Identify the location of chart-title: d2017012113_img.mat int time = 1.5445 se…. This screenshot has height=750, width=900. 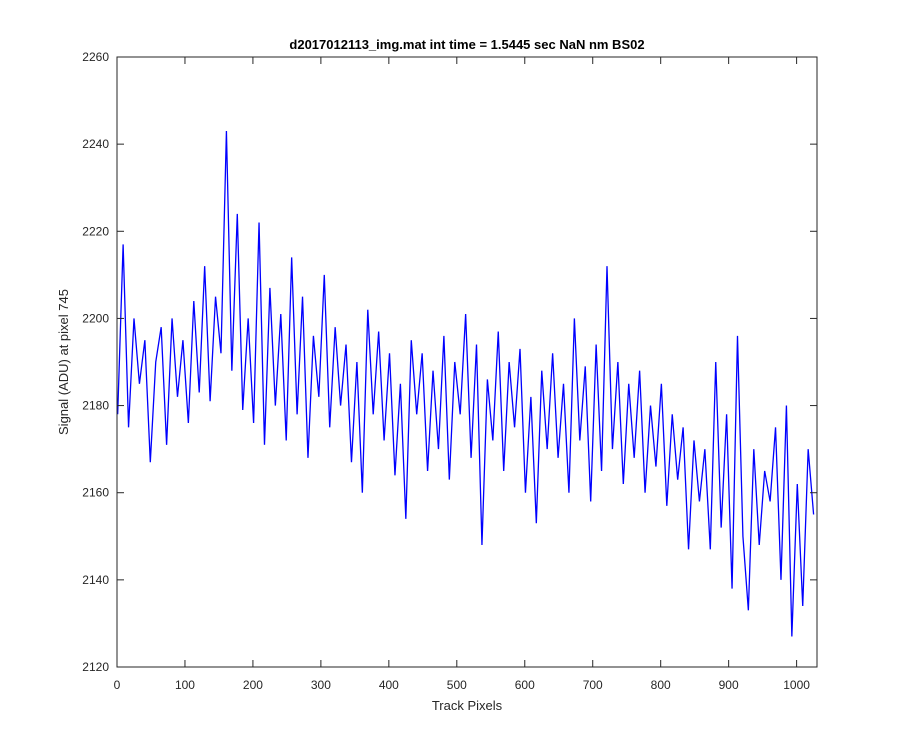
(466, 44).